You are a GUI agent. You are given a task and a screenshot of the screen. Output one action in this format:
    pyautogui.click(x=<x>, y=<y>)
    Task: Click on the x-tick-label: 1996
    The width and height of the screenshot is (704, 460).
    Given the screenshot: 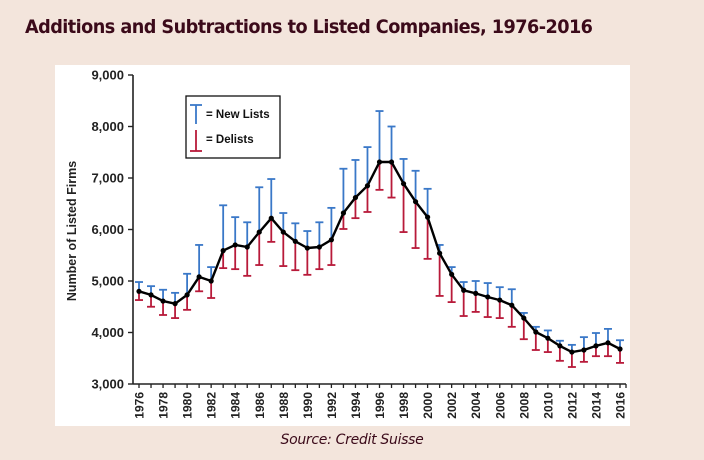 What is the action you would take?
    pyautogui.click(x=380, y=405)
    